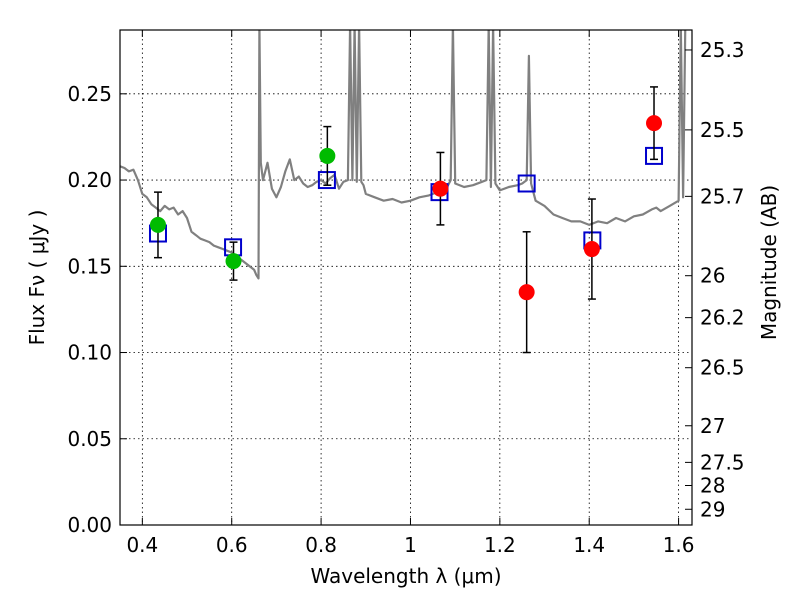 The height and width of the screenshot is (600, 800). Describe the element at coordinates (589, 545) in the screenshot. I see `x-tick-label: 1.4` at that location.